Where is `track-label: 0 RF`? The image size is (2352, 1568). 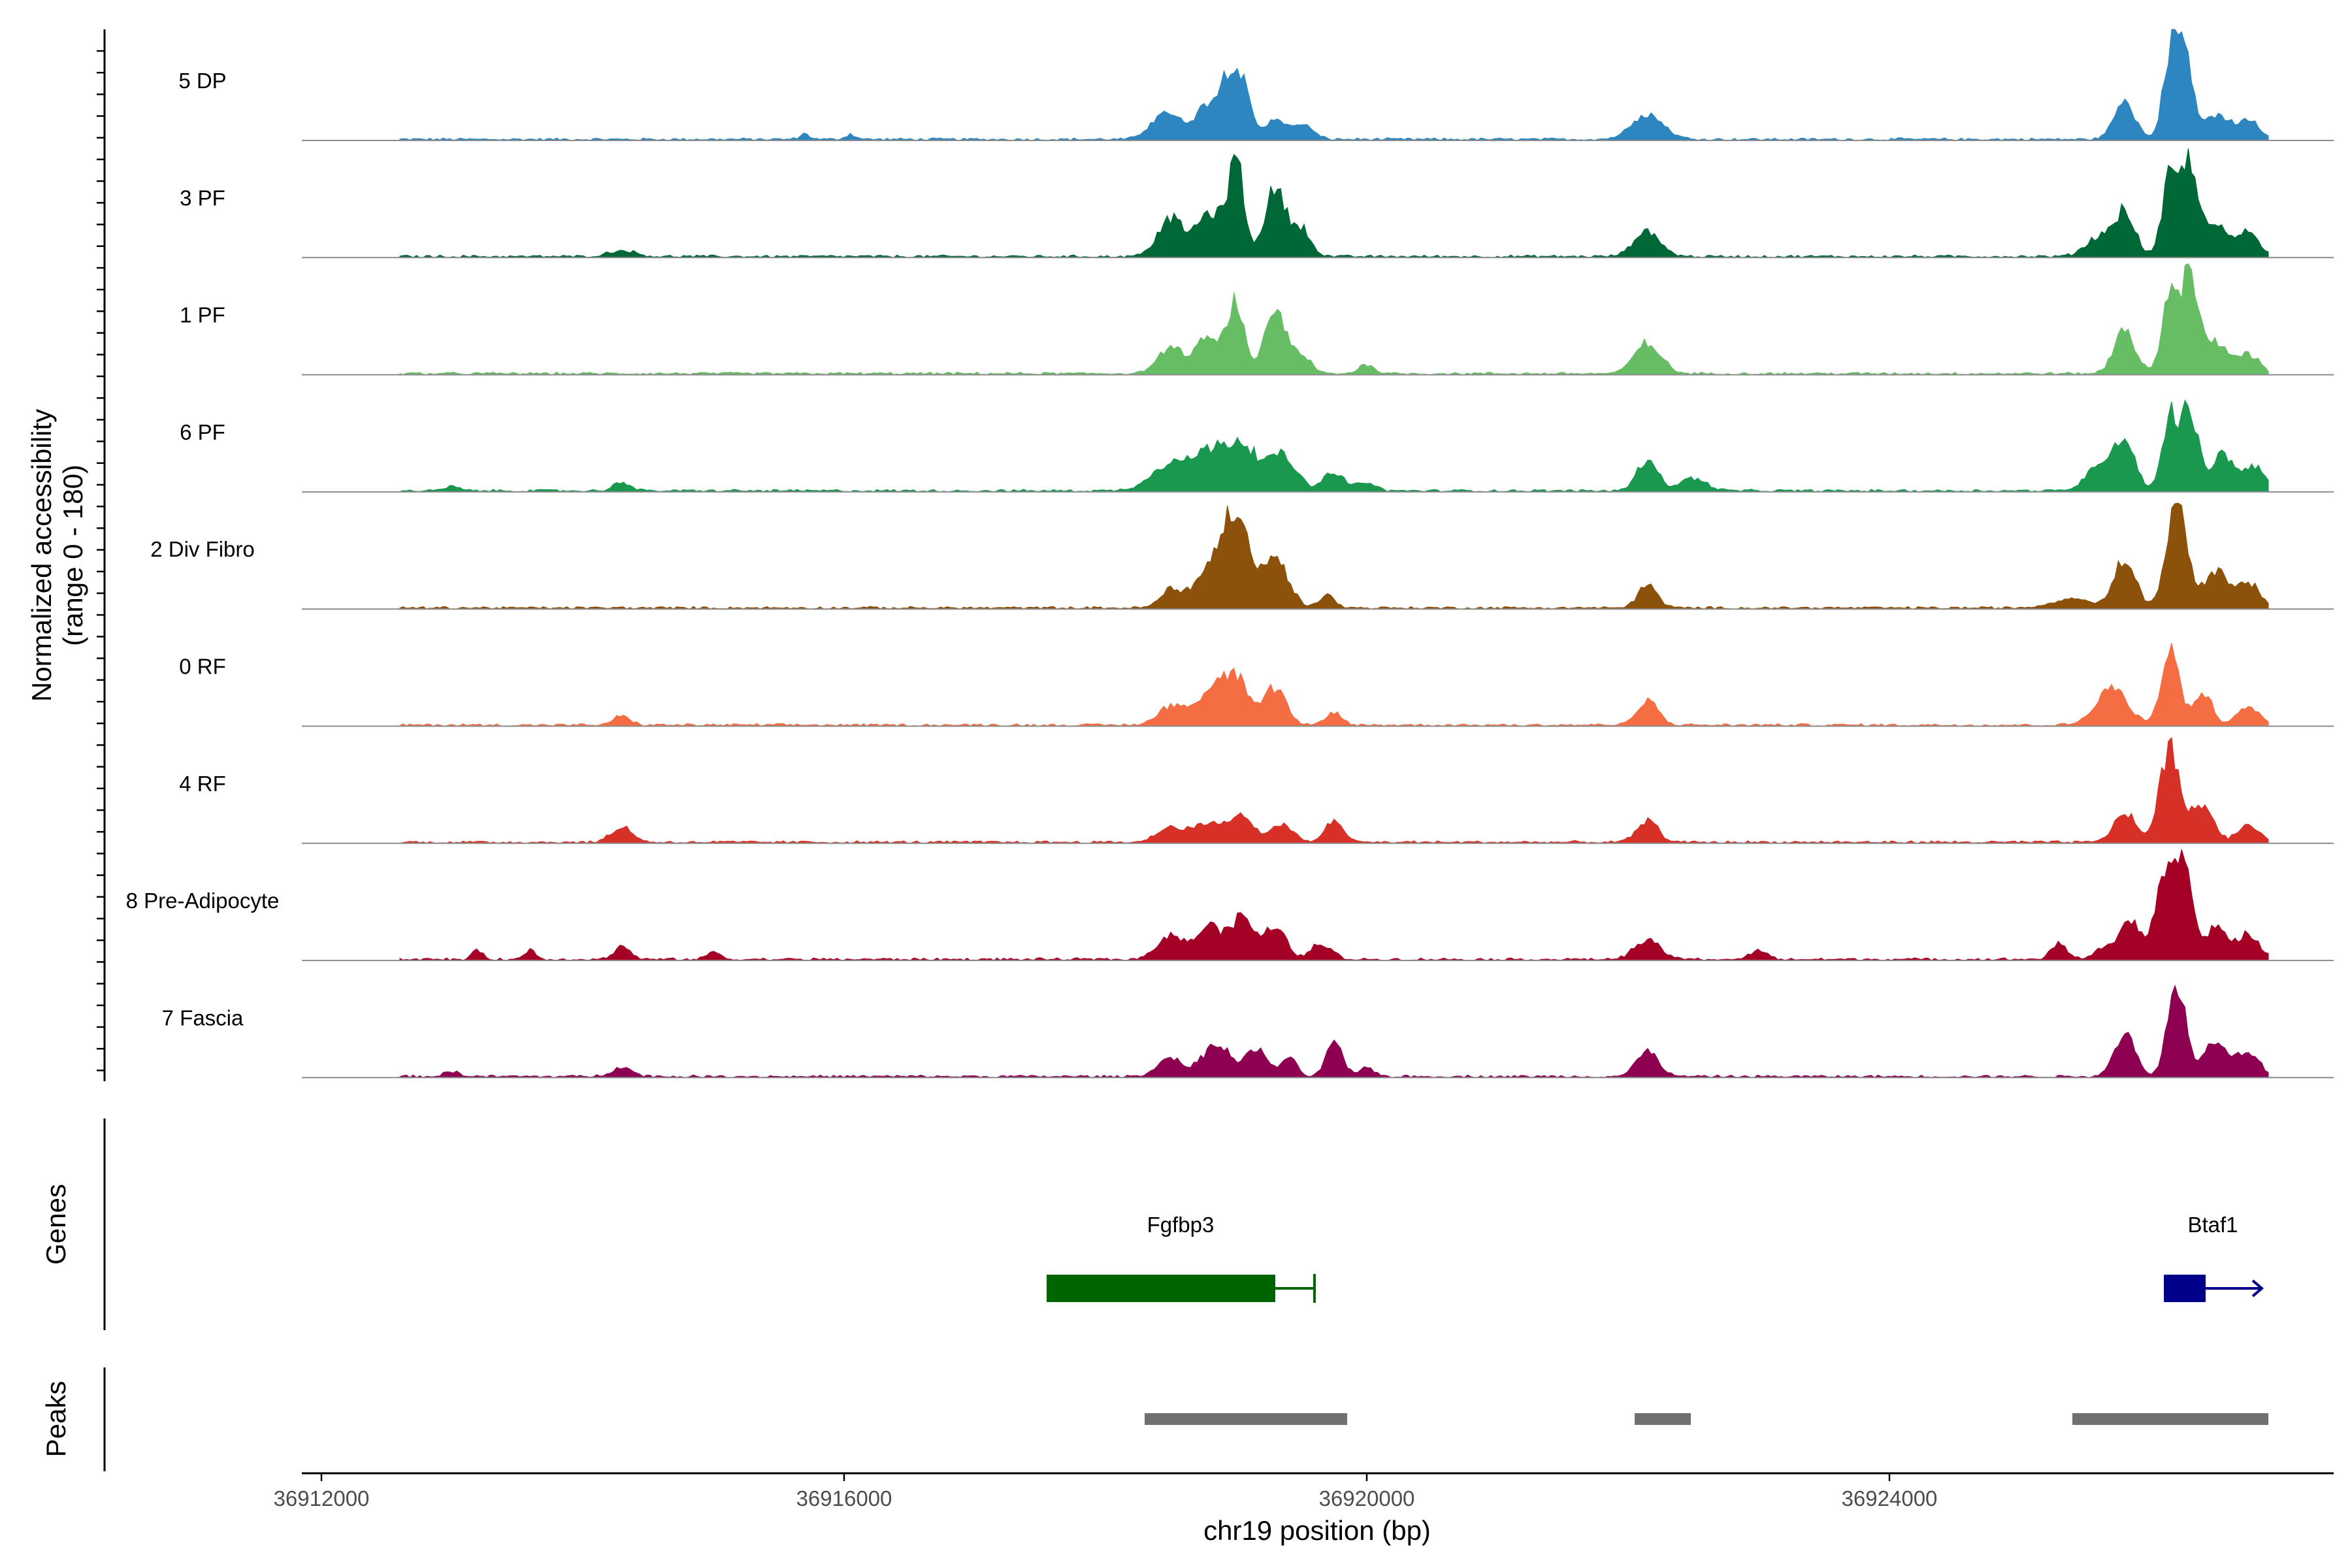 track-label: 0 RF is located at coordinates (202, 667).